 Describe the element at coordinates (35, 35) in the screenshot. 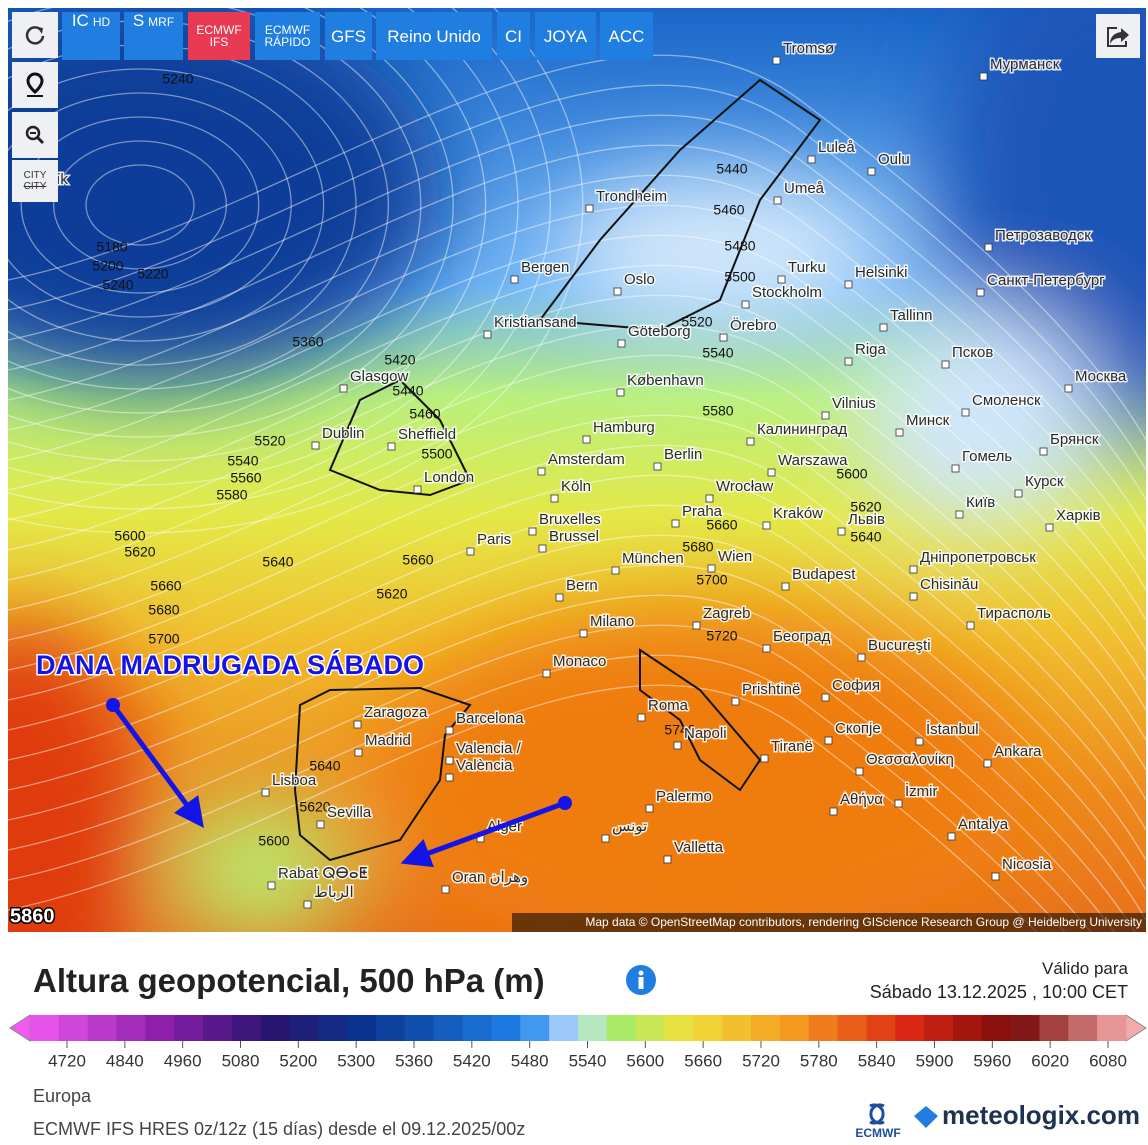

I see `refresh-button` at that location.